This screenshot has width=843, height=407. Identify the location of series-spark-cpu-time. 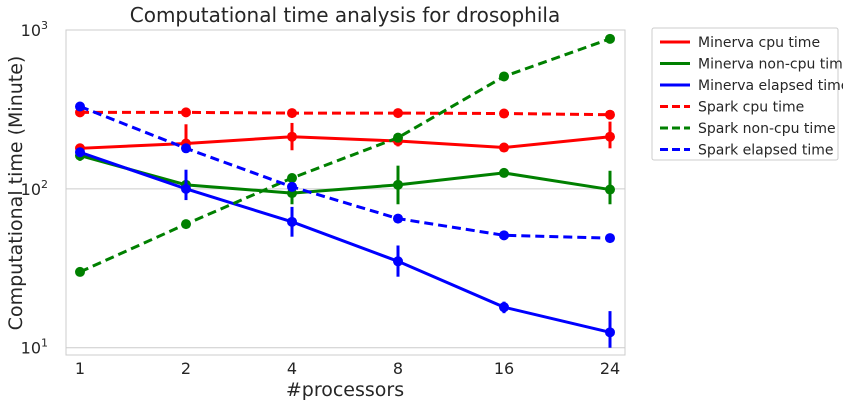
(345, 113).